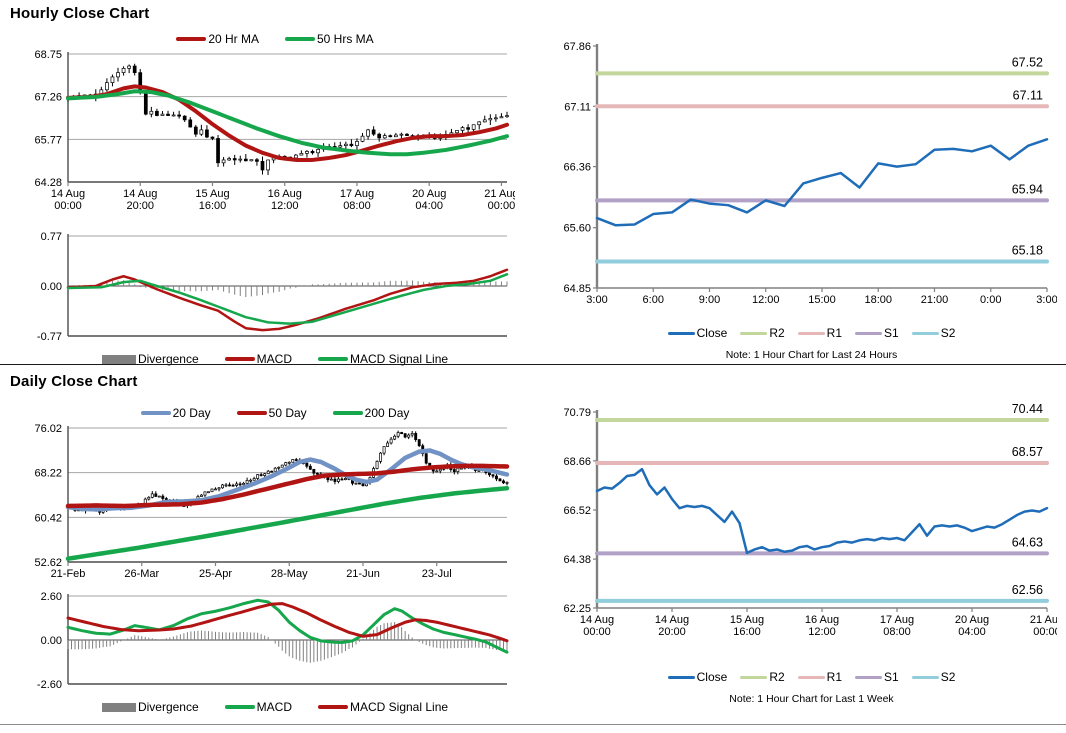 This screenshot has height=733, width=1066. Describe the element at coordinates (51, 237) in the screenshot. I see `svg-text: 0.77` at that location.